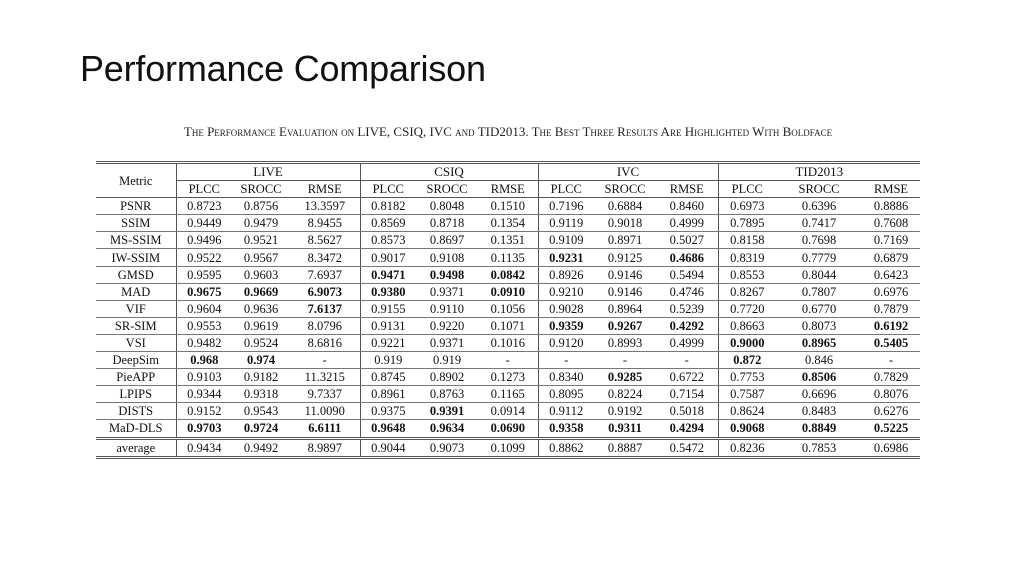 The height and width of the screenshot is (576, 1024). What do you see at coordinates (687, 240) in the screenshot?
I see `table-cell: 0.5027` at bounding box center [687, 240].